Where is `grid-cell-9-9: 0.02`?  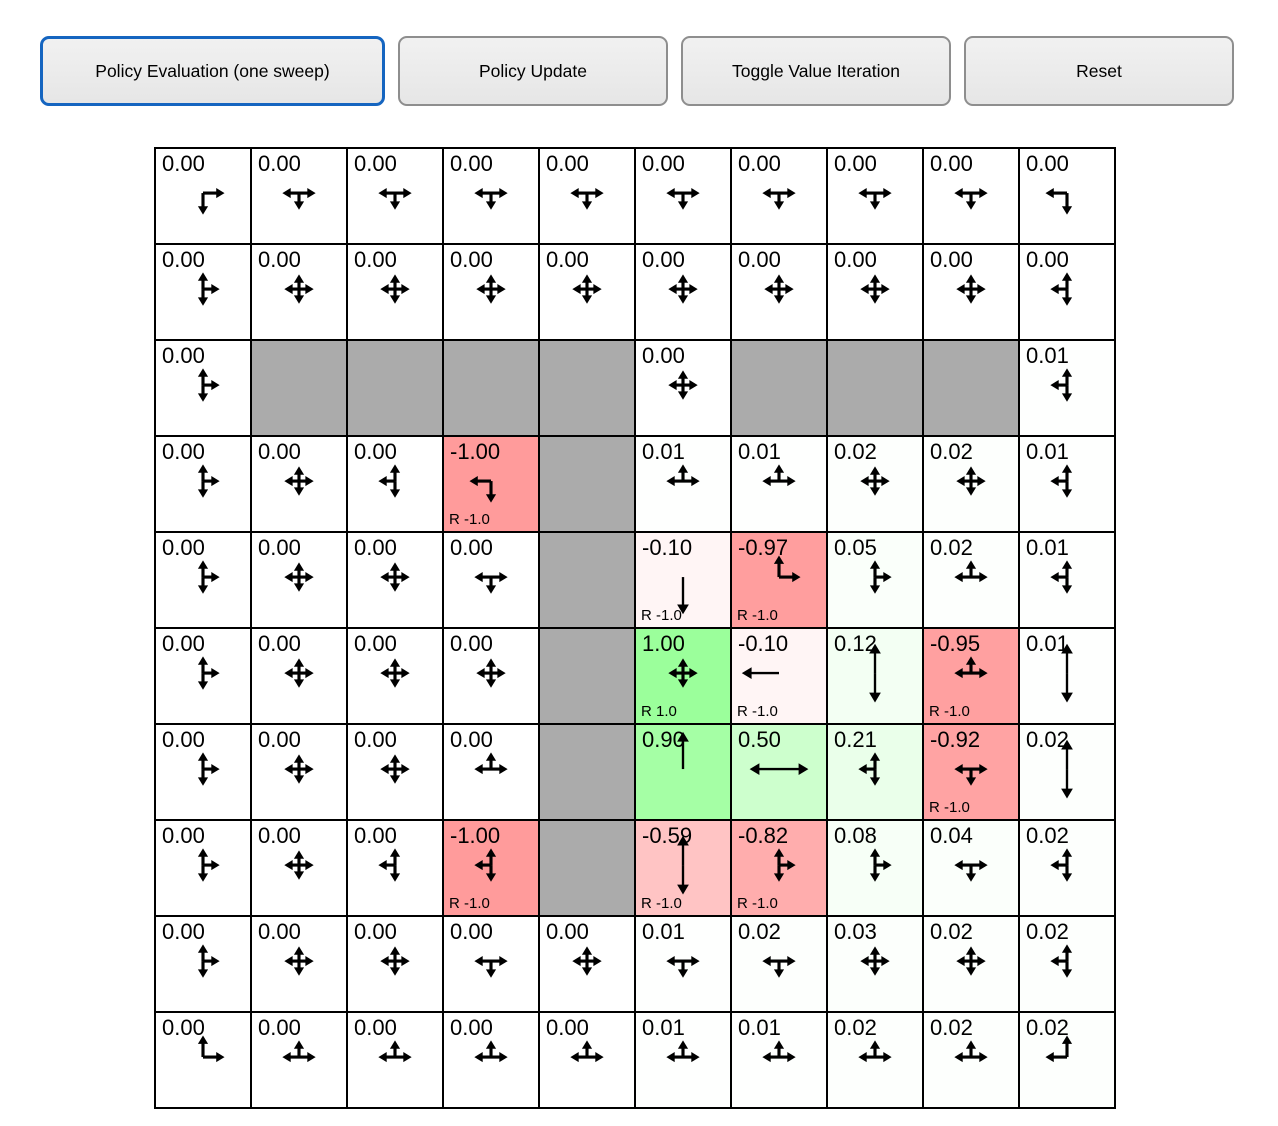 grid-cell-9-9: 0.02 is located at coordinates (1067, 1060).